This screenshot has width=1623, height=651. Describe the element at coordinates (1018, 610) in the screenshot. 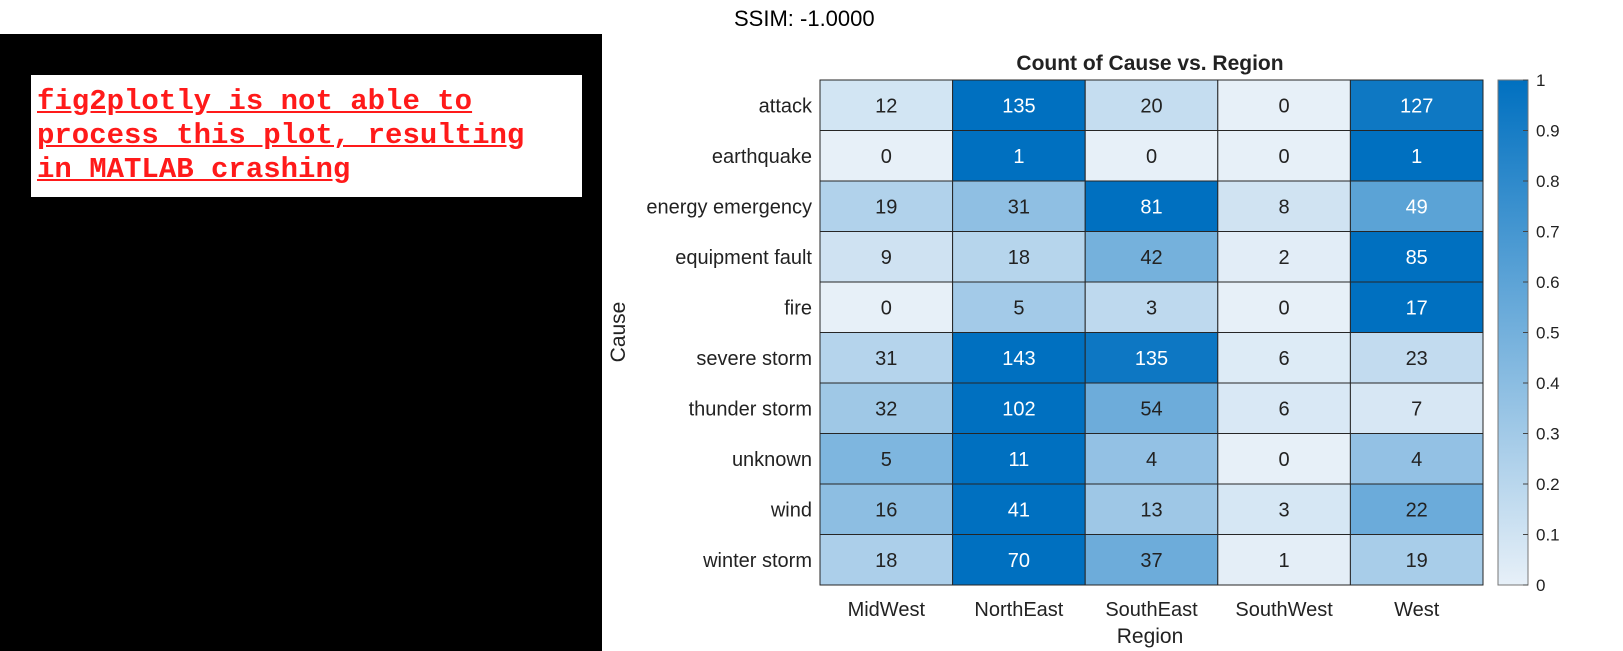

I see `x-tick-label: NorthEast` at that location.